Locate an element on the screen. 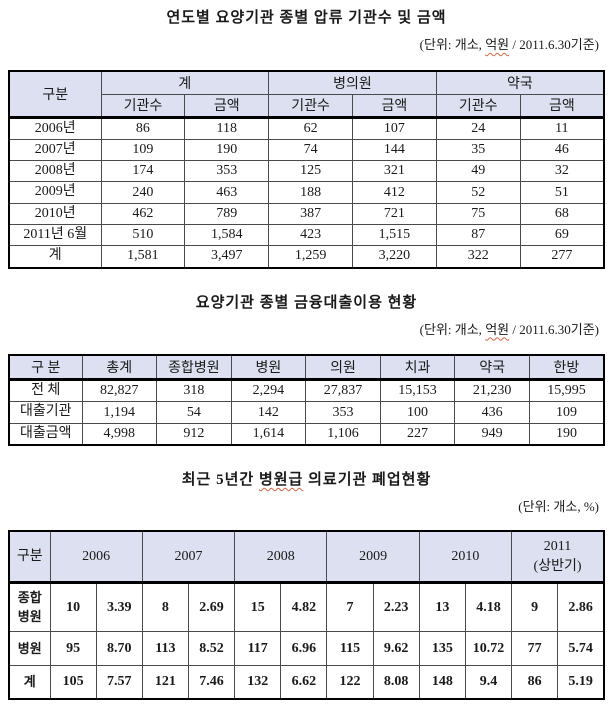 This screenshot has height=708, width=613. section2-unit-note: (단위: 개소, 억원 / 2011.6.30기준) is located at coordinates (306, 330).